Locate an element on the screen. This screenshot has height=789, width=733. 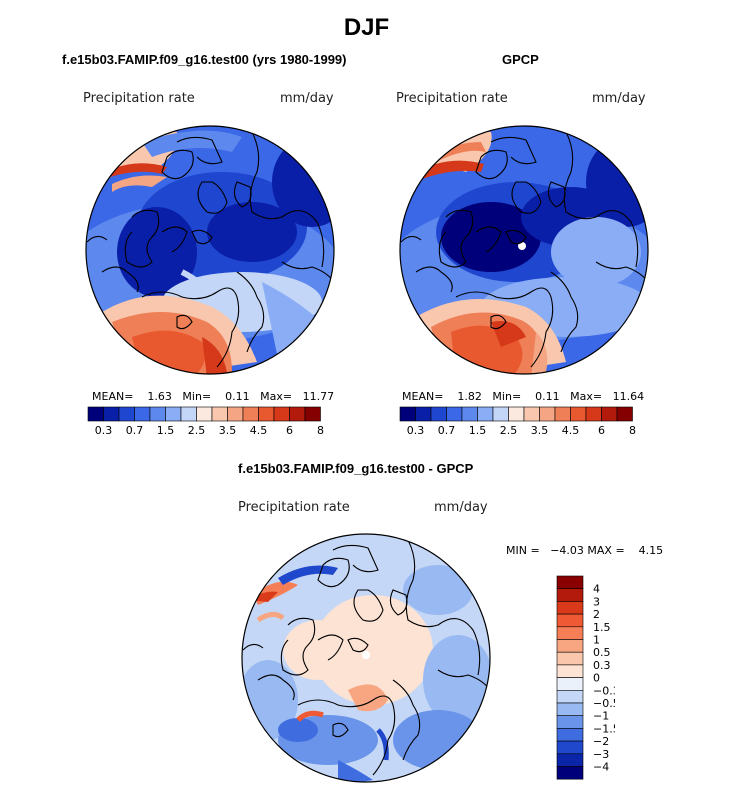
colorbar-tick-label: 0.5 is located at coordinates (602, 652).